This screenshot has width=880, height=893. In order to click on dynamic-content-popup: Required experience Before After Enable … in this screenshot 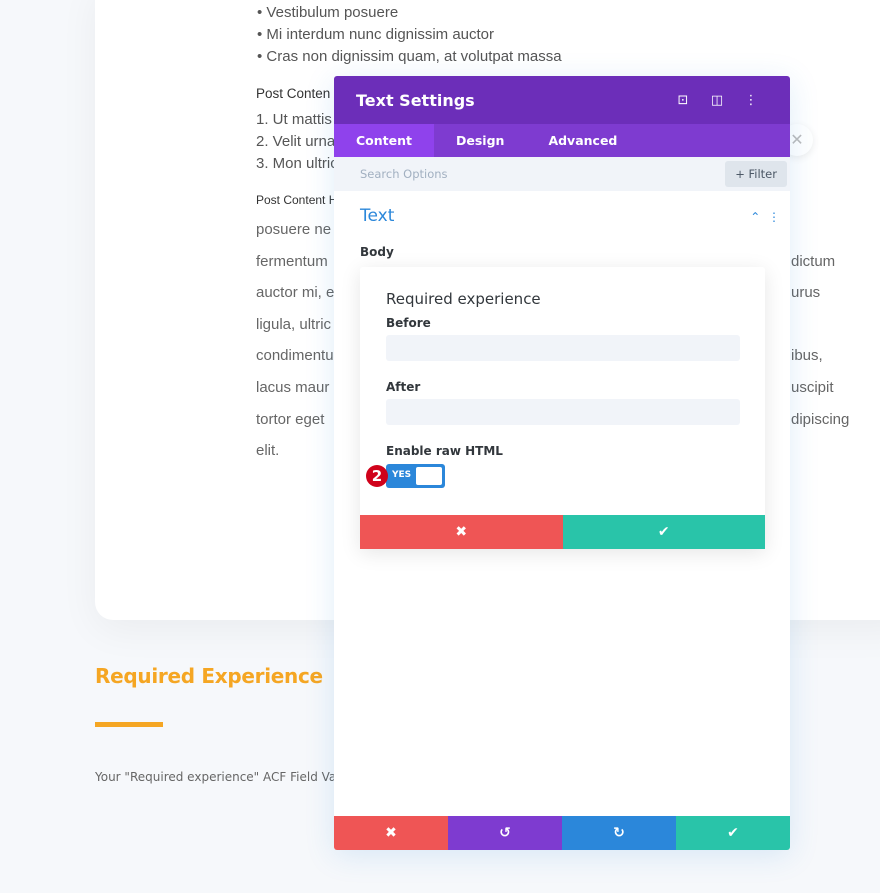, I will do `click(562, 408)`.